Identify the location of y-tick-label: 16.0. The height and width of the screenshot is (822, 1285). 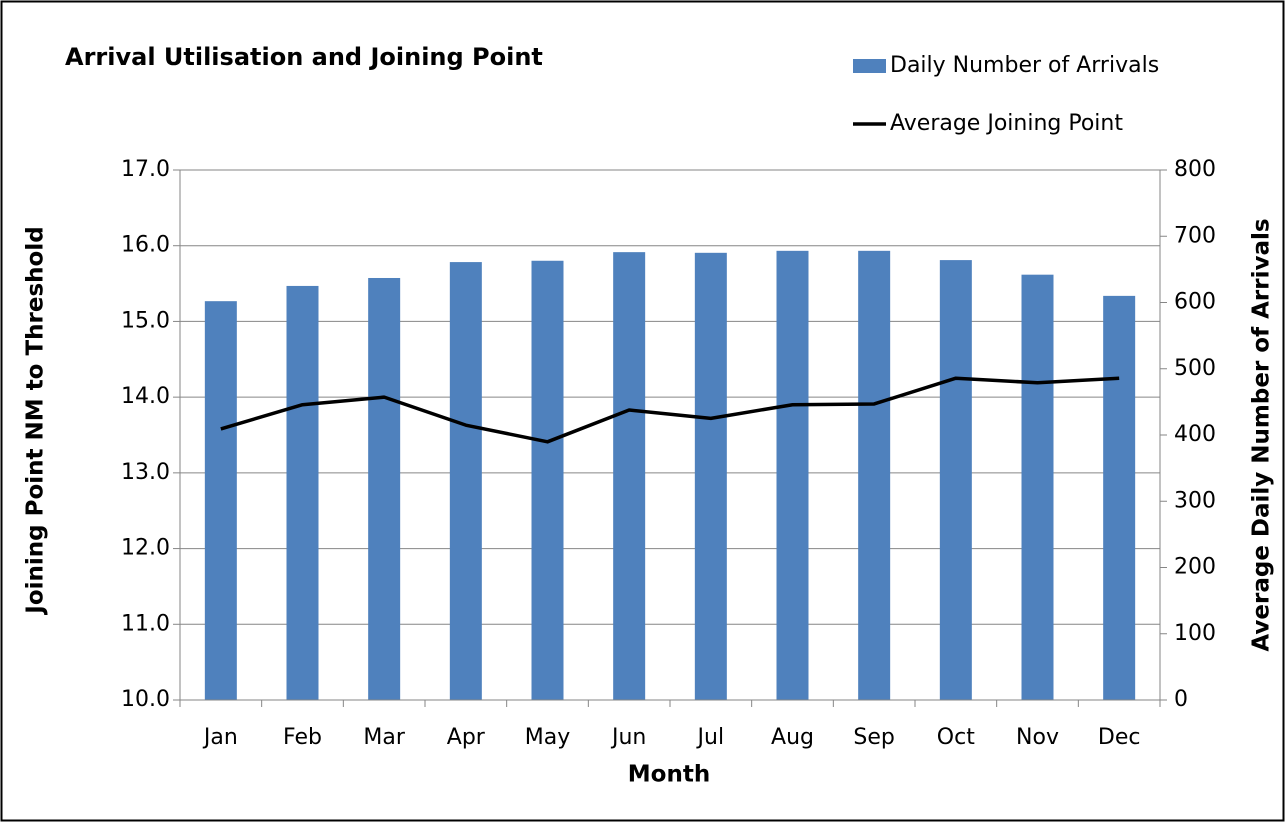
(145, 245).